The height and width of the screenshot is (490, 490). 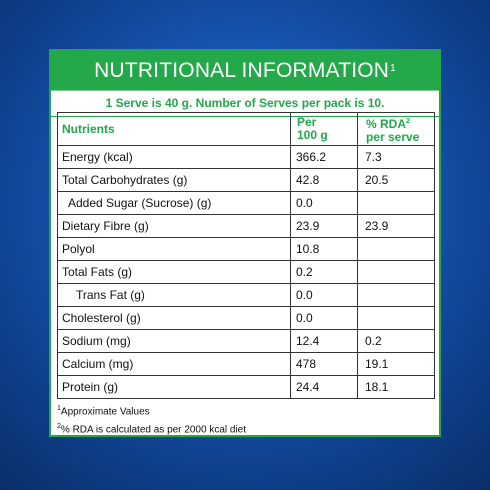 I want to click on table-row: Polyol 10.8, so click(x=246, y=249).